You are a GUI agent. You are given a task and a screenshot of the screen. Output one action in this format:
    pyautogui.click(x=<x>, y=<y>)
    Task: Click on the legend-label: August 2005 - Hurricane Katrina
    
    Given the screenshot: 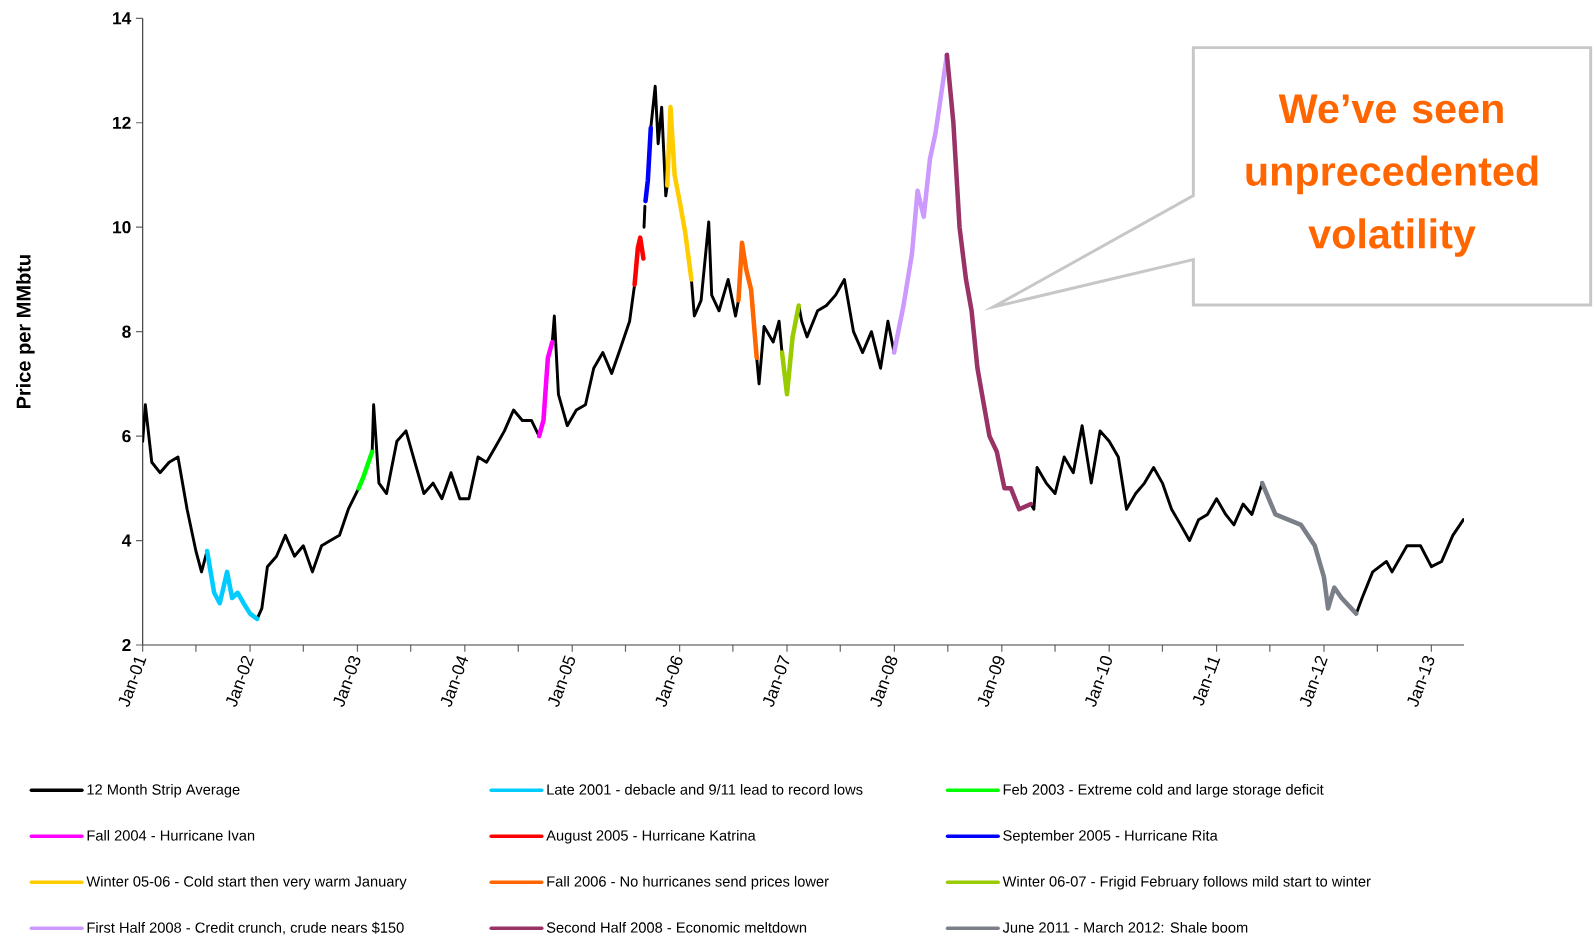 What is the action you would take?
    pyautogui.click(x=651, y=836)
    